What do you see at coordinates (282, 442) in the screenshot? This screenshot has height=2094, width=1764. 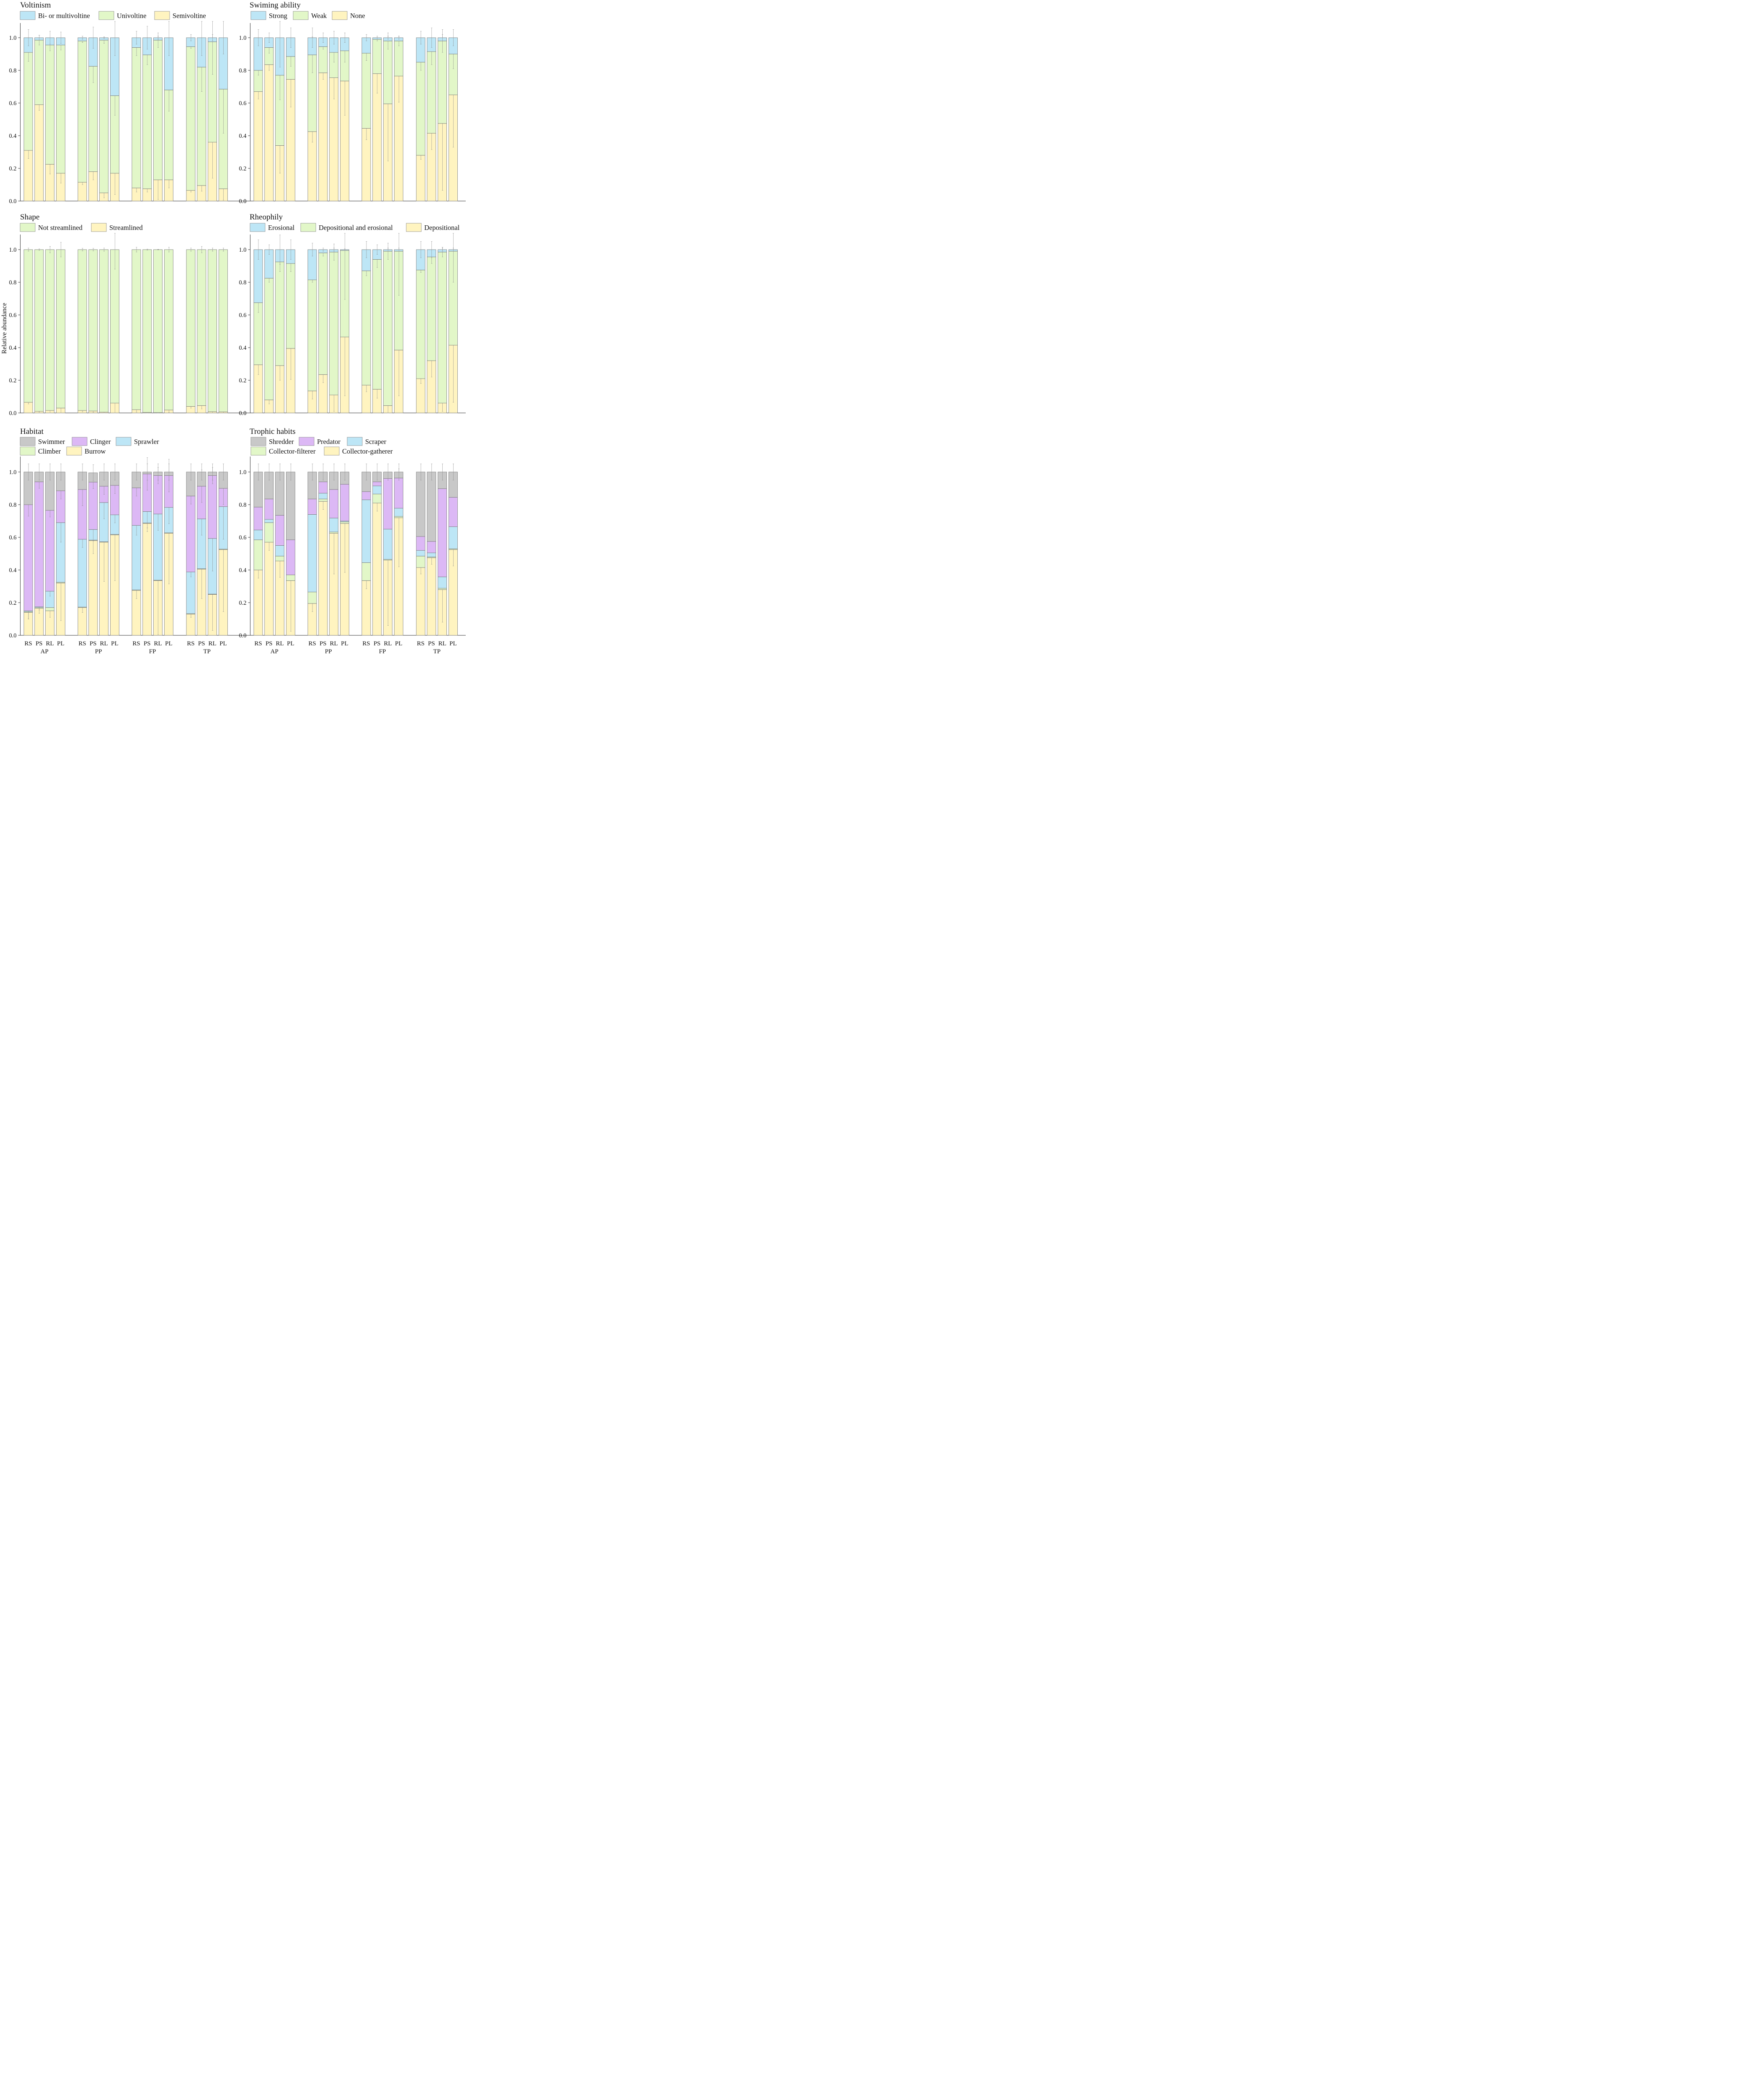 I see `legend-label: Shredder` at bounding box center [282, 442].